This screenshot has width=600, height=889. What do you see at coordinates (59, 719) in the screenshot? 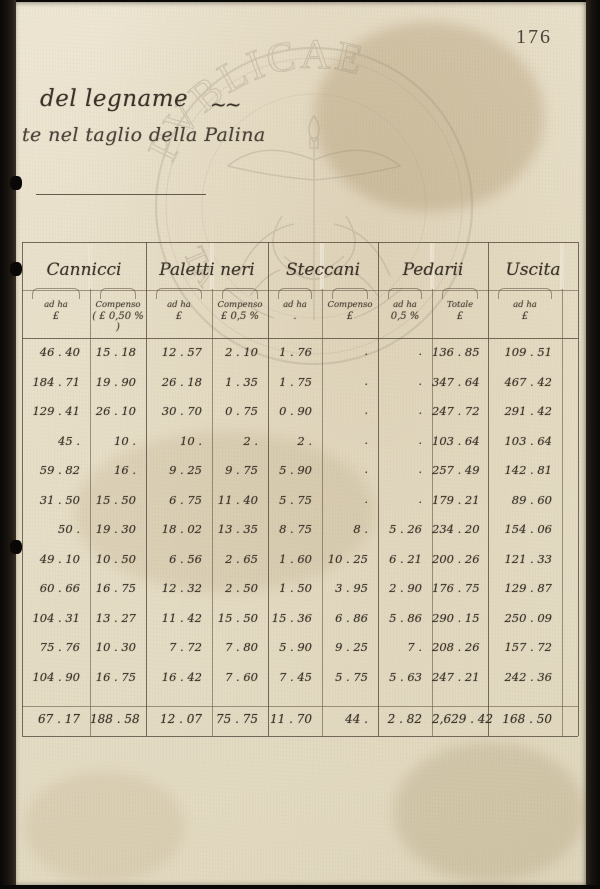
I see `totals-cell: 67 . 17` at bounding box center [59, 719].